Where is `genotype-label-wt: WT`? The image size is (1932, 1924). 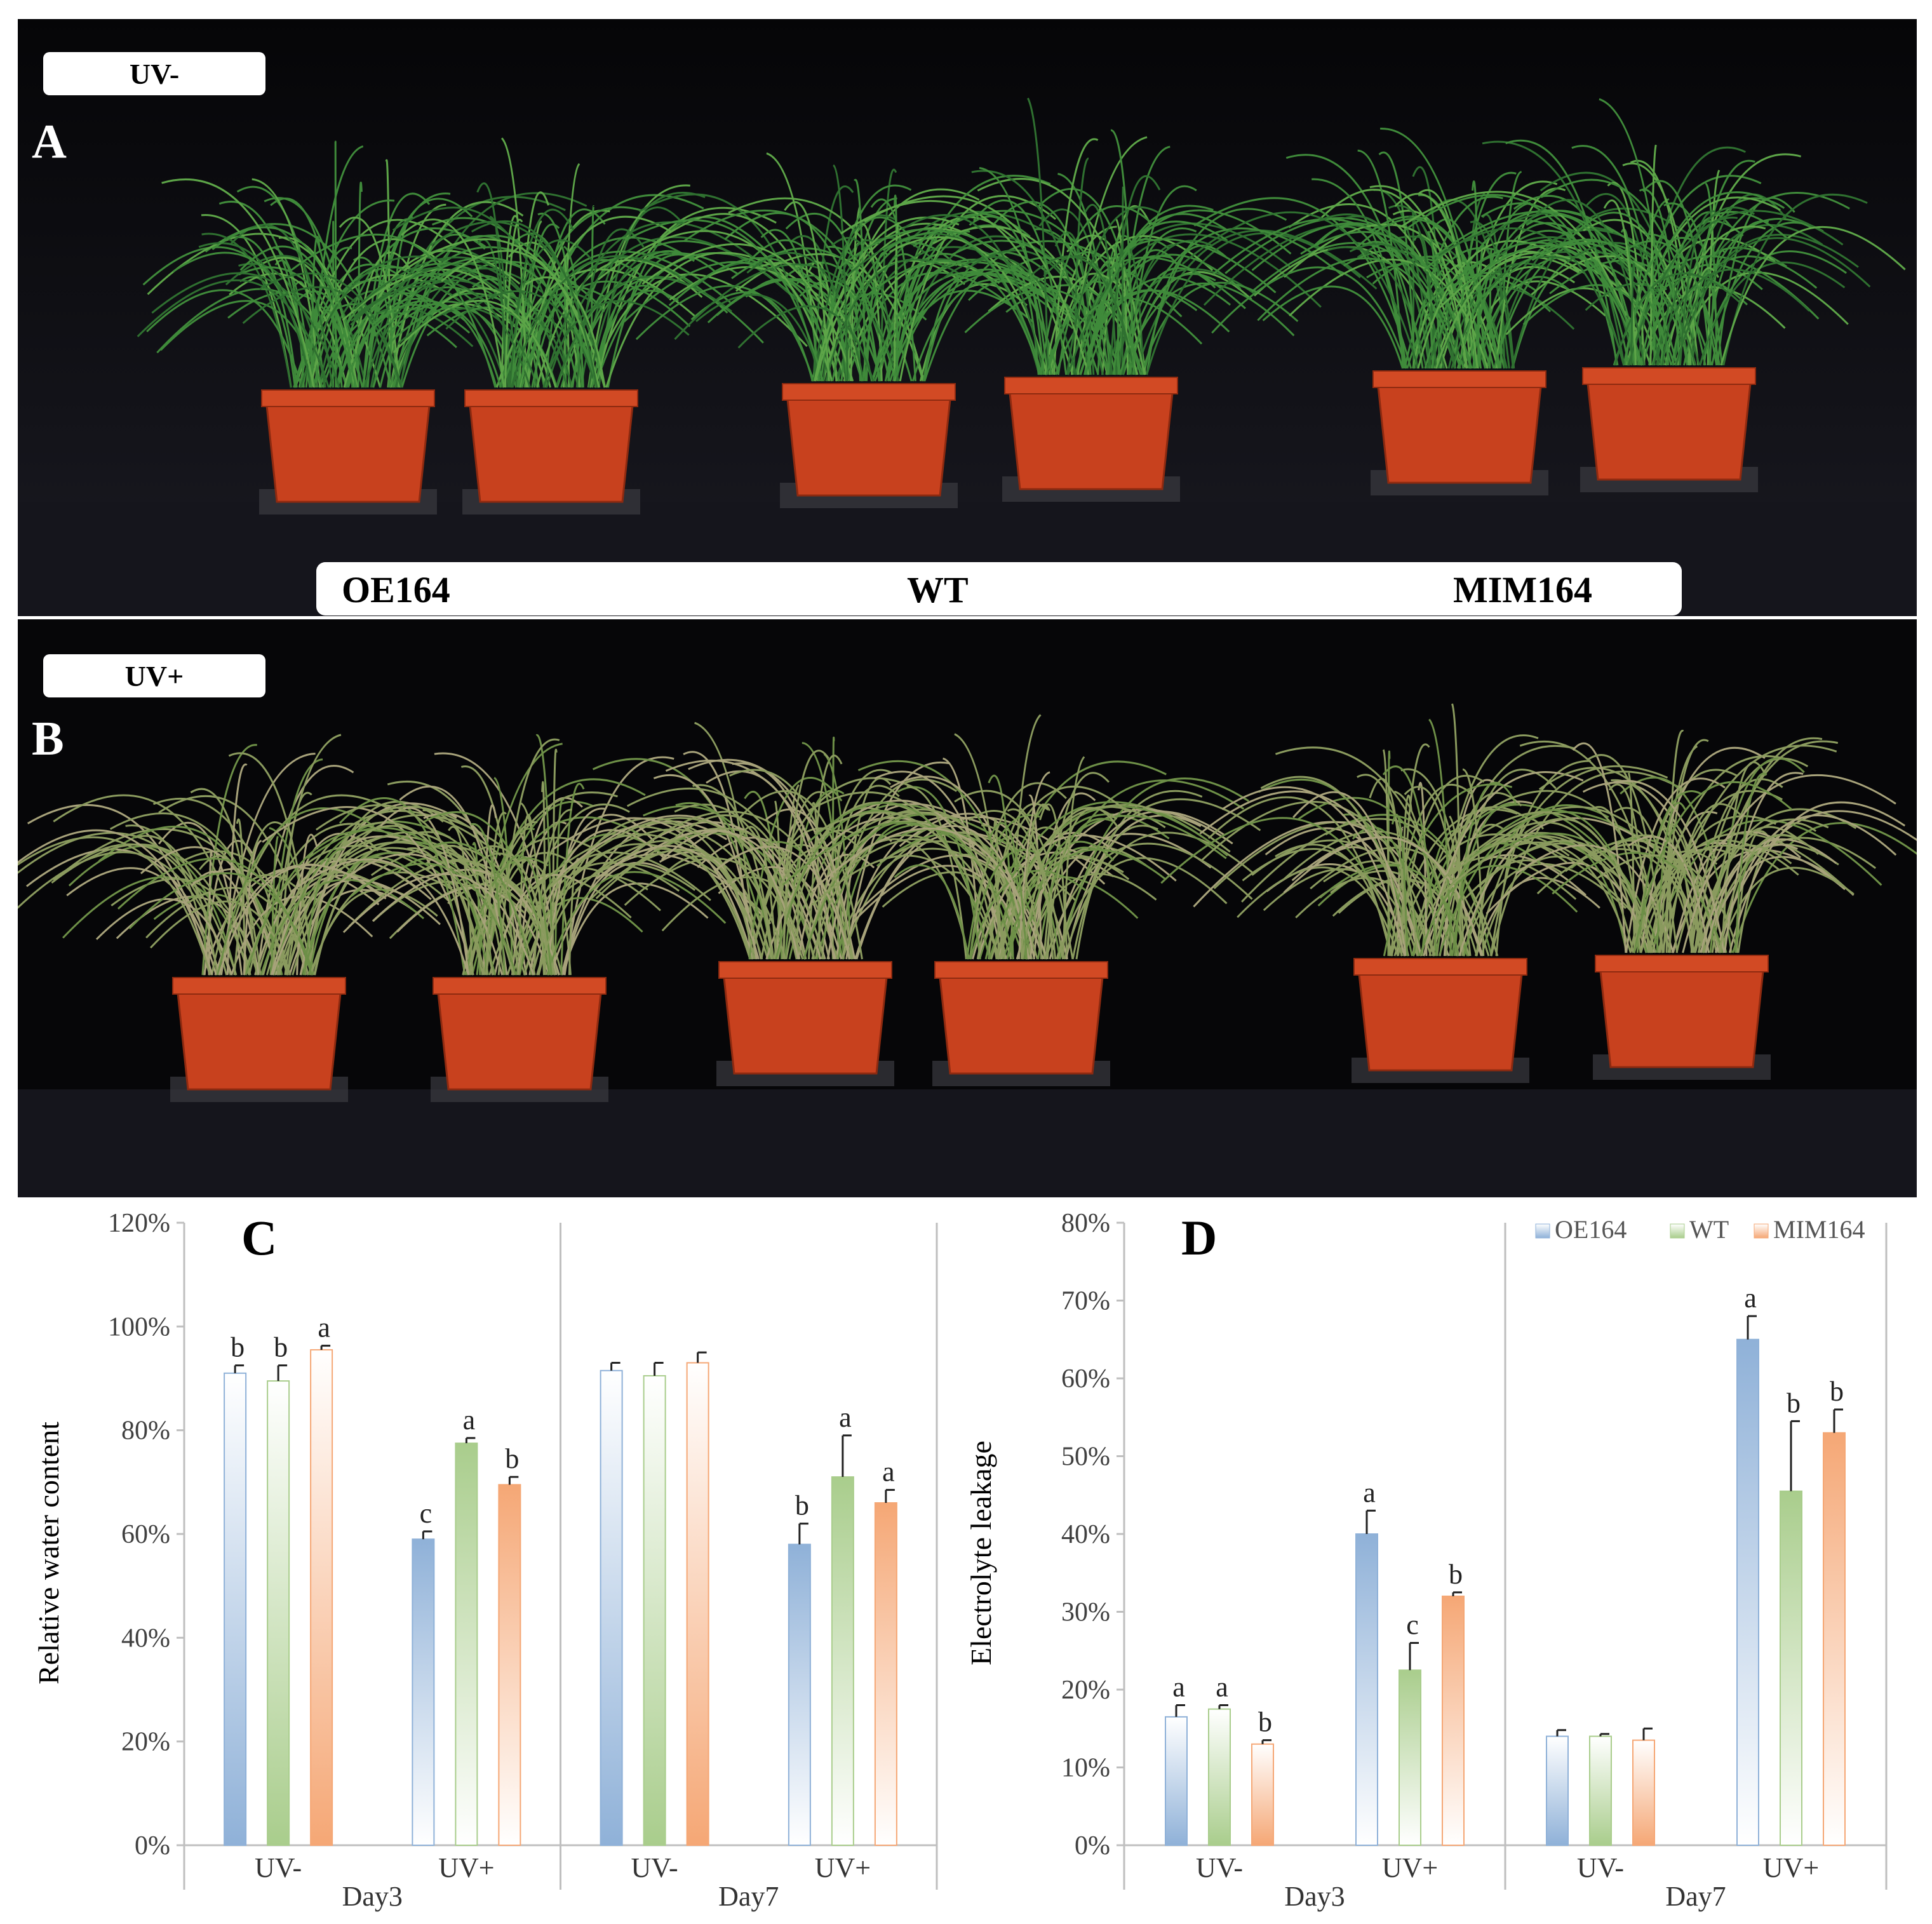 genotype-label-wt: WT is located at coordinates (938, 589).